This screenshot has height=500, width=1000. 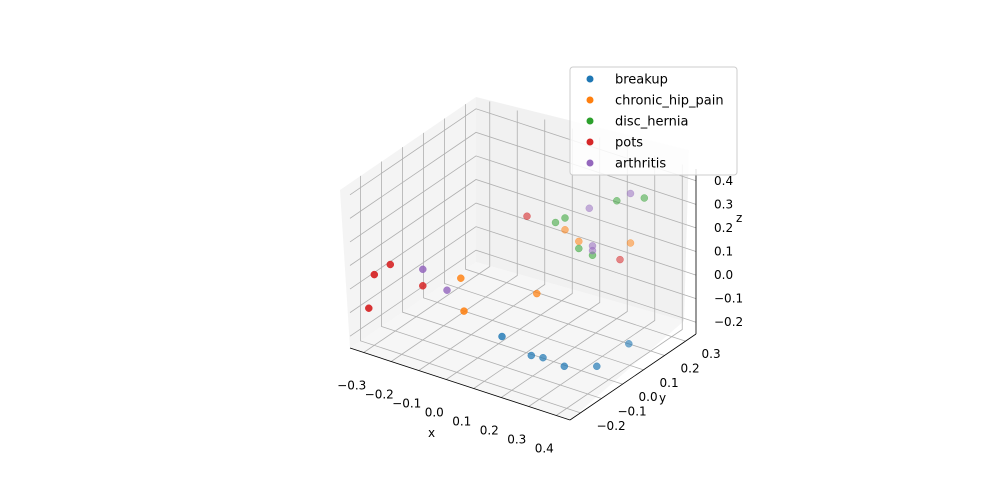 I want to click on legend-marker-breakup, so click(x=590, y=79).